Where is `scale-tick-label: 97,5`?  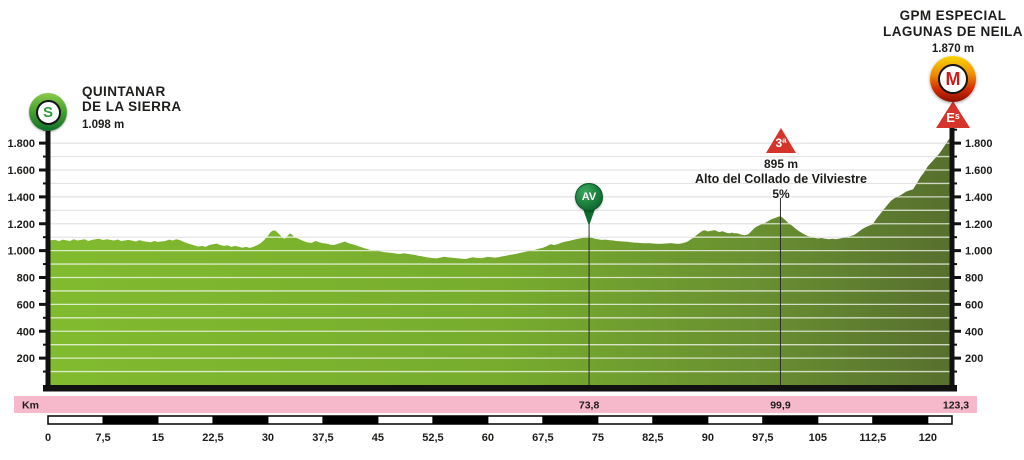
scale-tick-label: 97,5 is located at coordinates (762, 438).